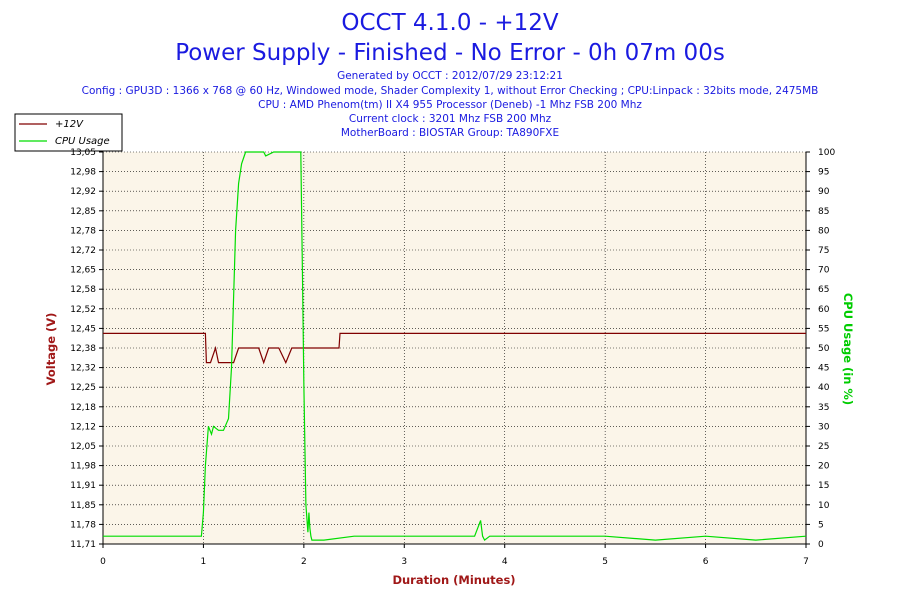 This screenshot has width=900, height=600. Describe the element at coordinates (83, 486) in the screenshot. I see `y-left-tick-label: 11,91` at that location.